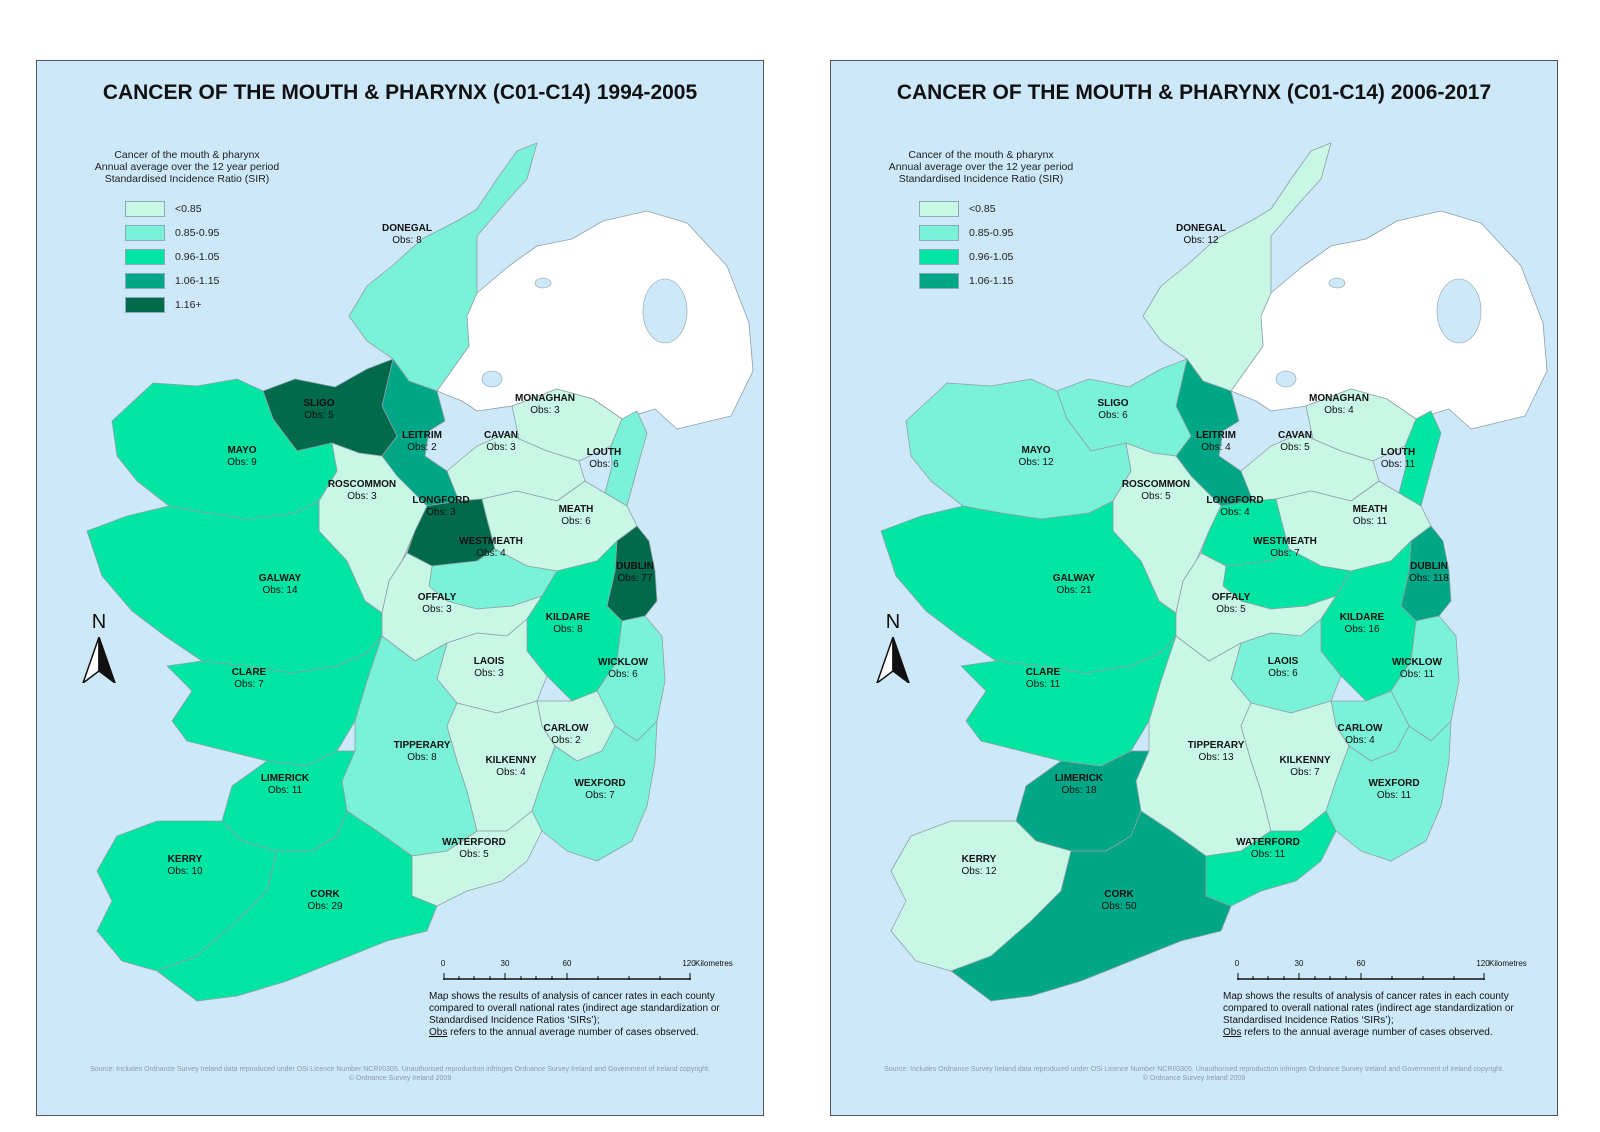 This screenshot has height=1132, width=1600. What do you see at coordinates (422, 447) in the screenshot?
I see `county-obs-leitrim: Obs: 2` at bounding box center [422, 447].